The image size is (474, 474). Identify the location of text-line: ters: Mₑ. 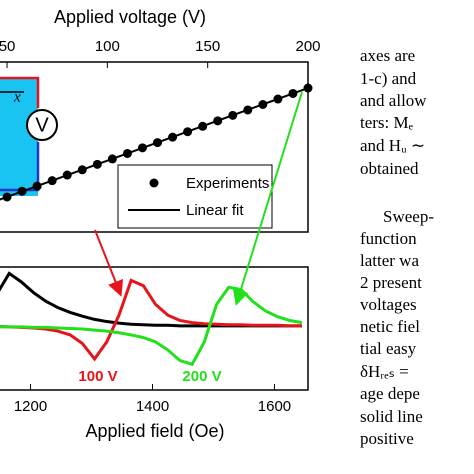
(387, 122).